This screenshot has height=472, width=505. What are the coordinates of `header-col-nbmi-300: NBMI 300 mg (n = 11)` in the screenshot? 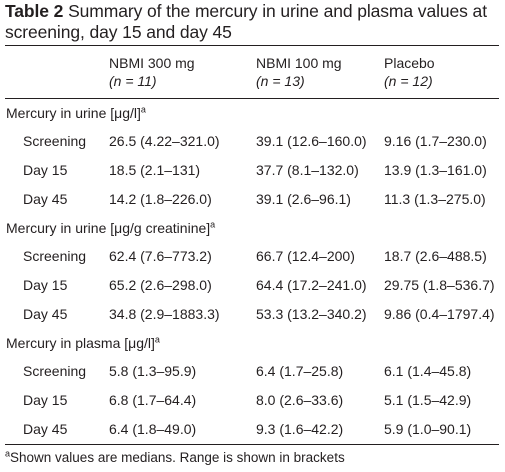 It's located at (152, 72).